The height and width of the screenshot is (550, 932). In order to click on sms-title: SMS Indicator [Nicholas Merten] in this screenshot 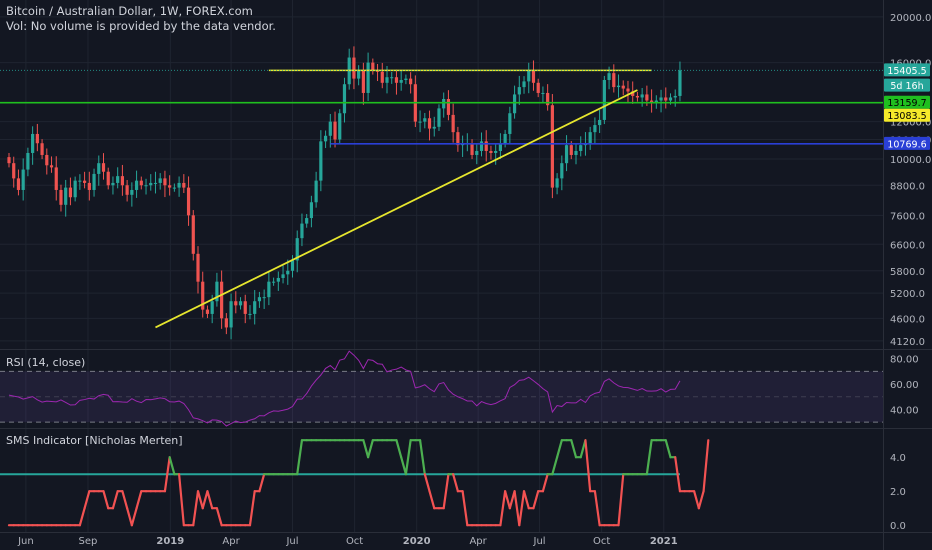, I will do `click(94, 440)`.